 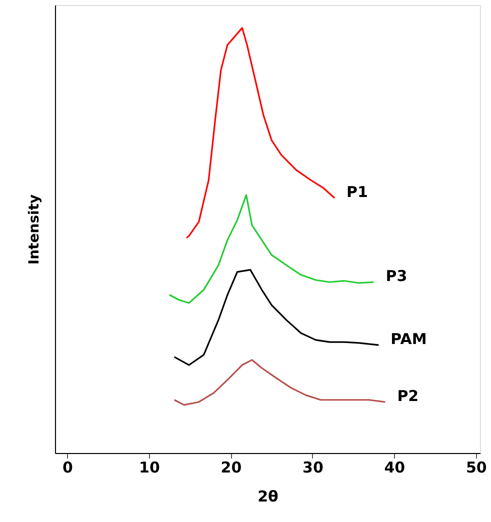 I want to click on x-tick-label: 50, so click(x=476, y=467).